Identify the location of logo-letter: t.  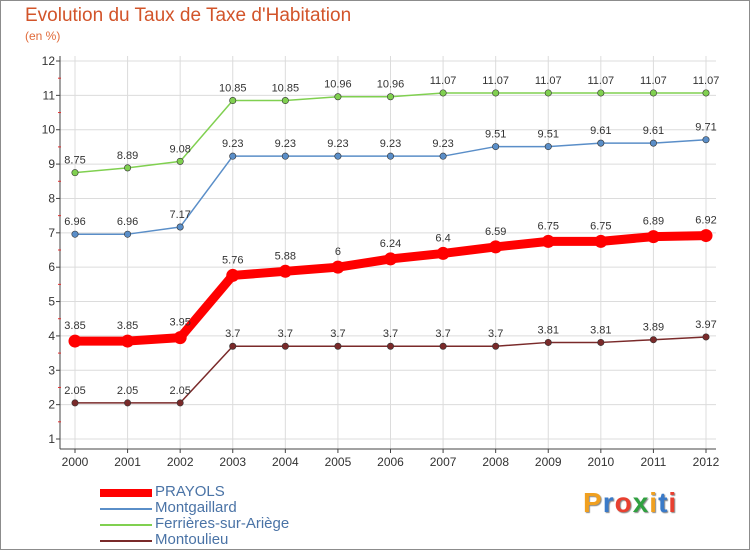
(663, 502).